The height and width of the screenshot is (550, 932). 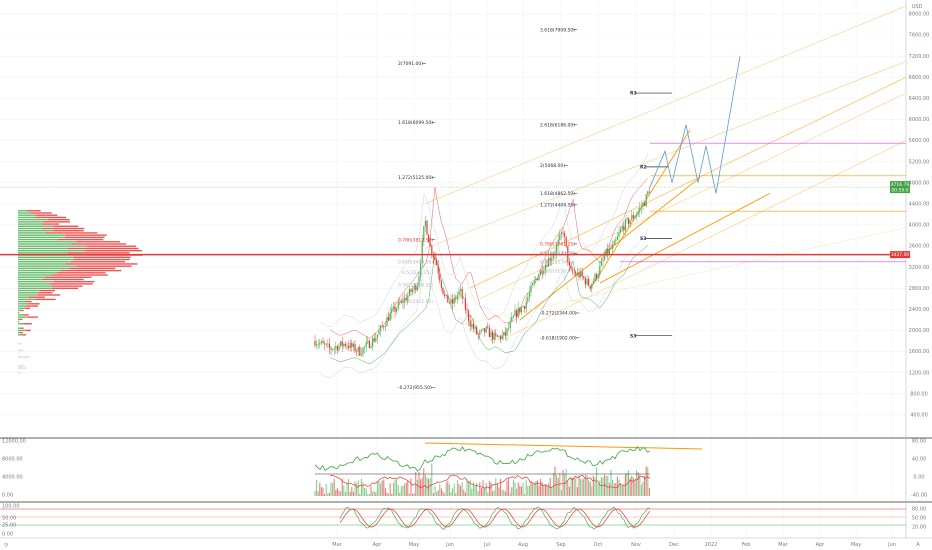 What do you see at coordinates (919, 416) in the screenshot?
I see `price-tick-label: 400.00` at bounding box center [919, 416].